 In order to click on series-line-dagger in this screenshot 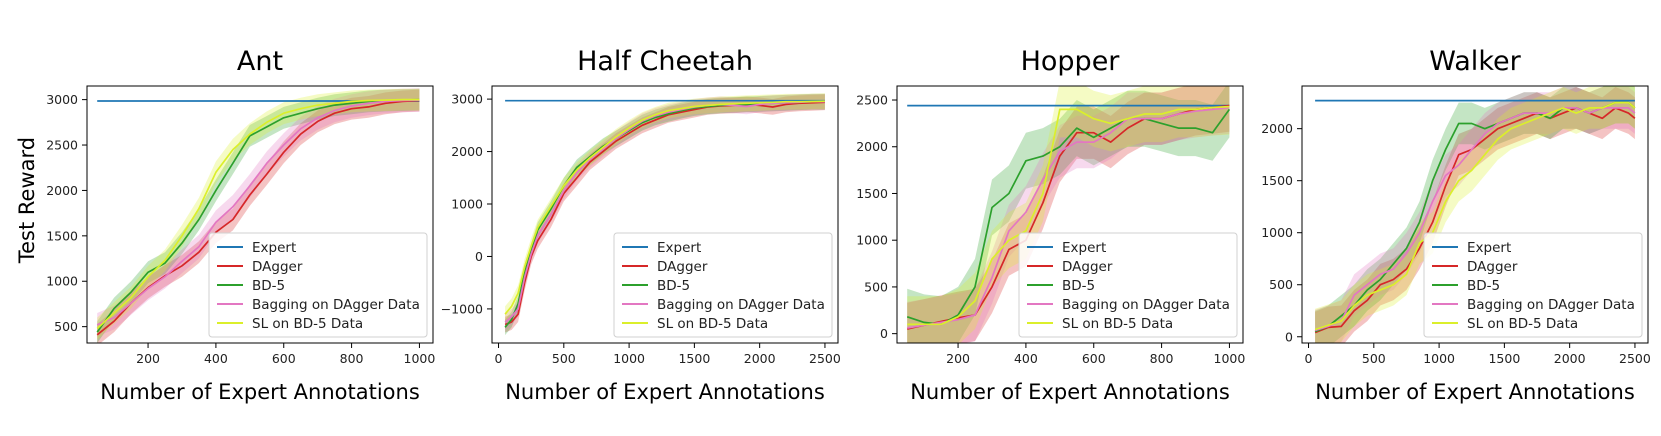, I will do `click(664, 213)`.